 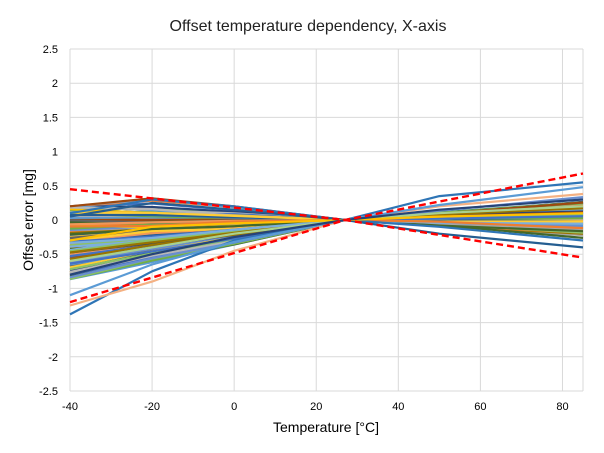 I want to click on y-tick-label: -2, so click(x=53, y=358).